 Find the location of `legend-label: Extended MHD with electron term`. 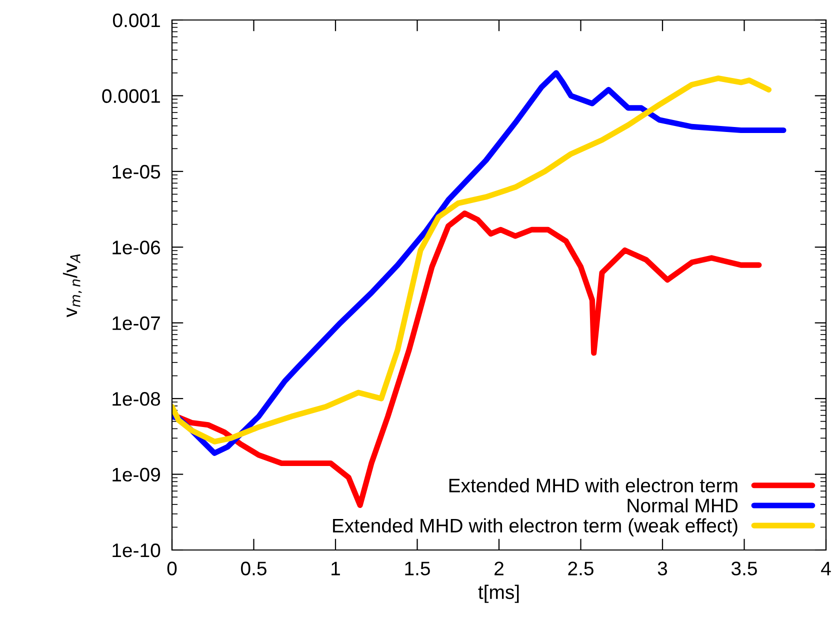

legend-label: Extended MHD with electron term is located at coordinates (593, 485).